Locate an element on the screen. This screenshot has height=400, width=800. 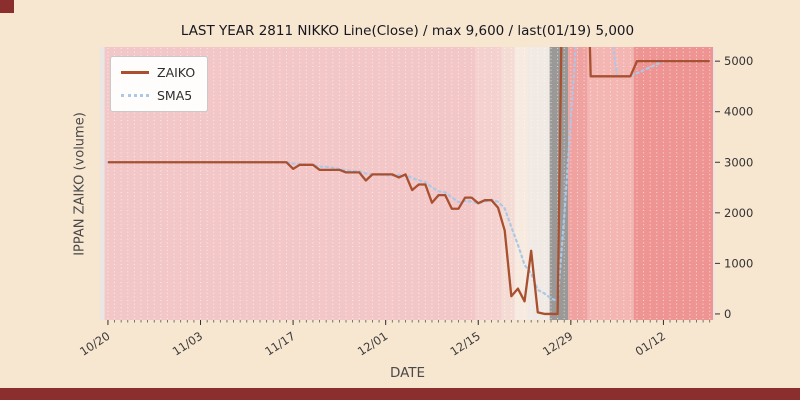
x-tick-label: 11/17 is located at coordinates (279, 344).